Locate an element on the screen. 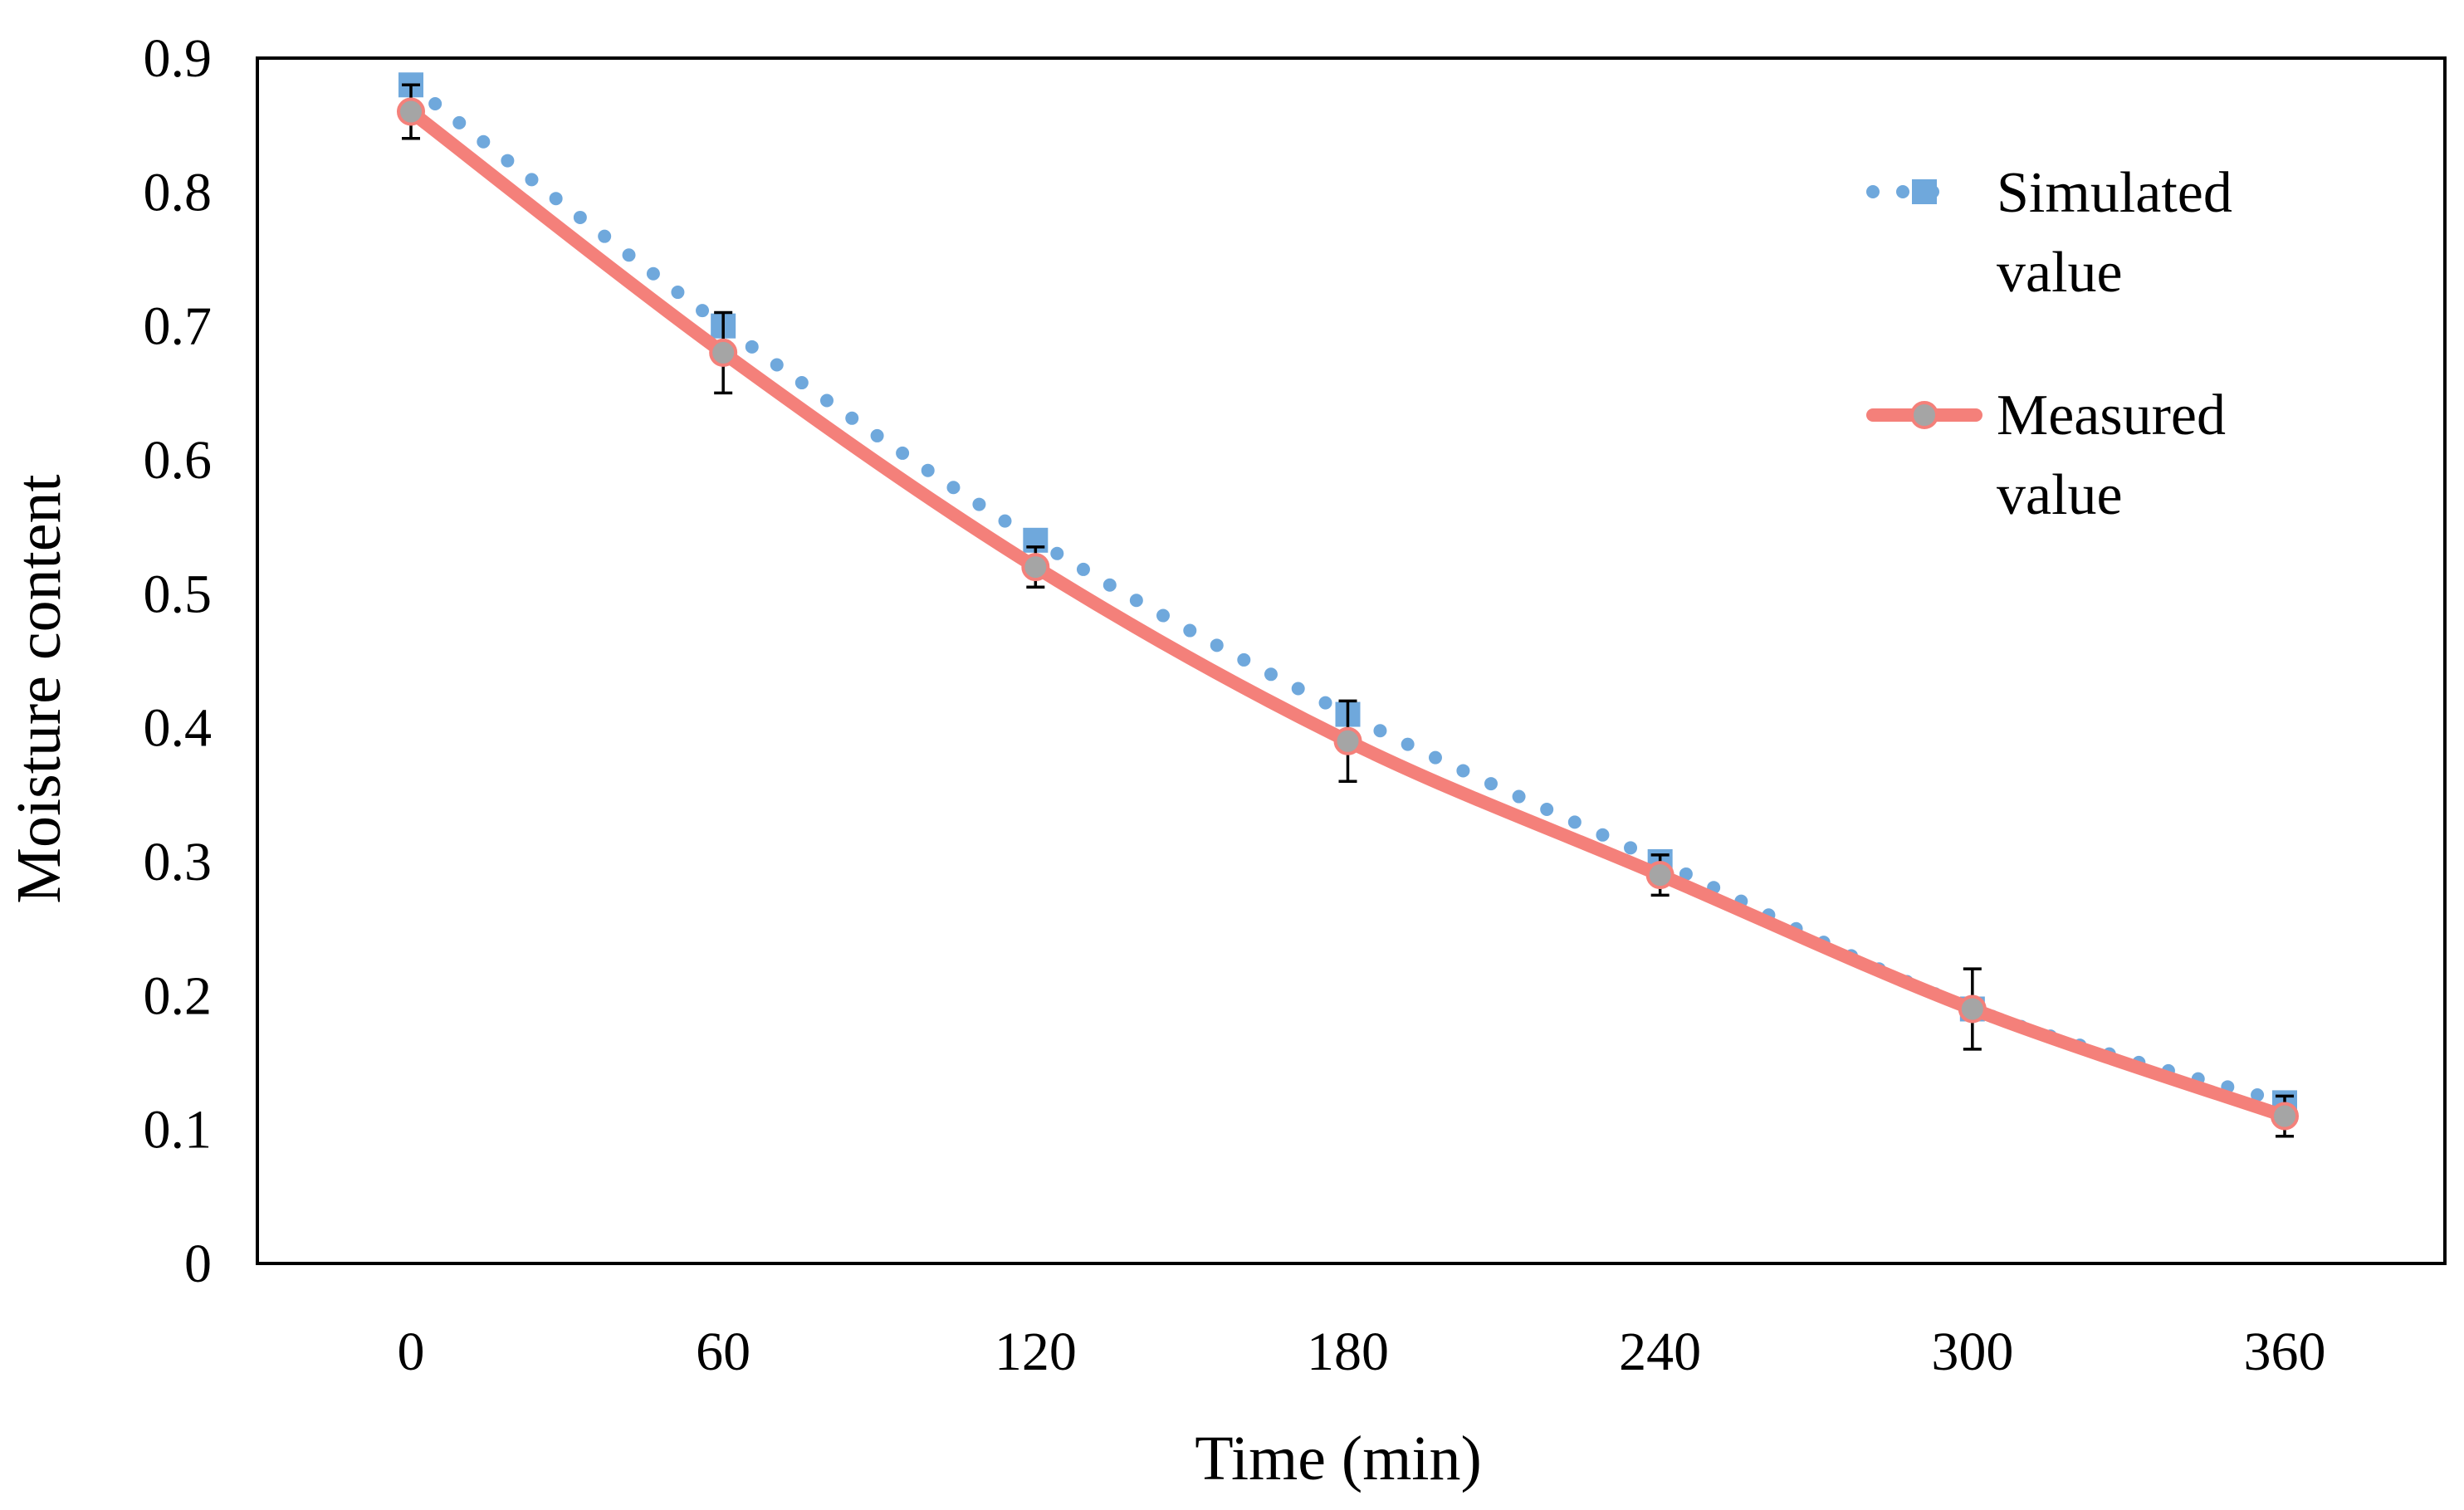 Image resolution: width=2464 pixels, height=1510 pixels. x-tick-label: 240 is located at coordinates (1660, 1352).